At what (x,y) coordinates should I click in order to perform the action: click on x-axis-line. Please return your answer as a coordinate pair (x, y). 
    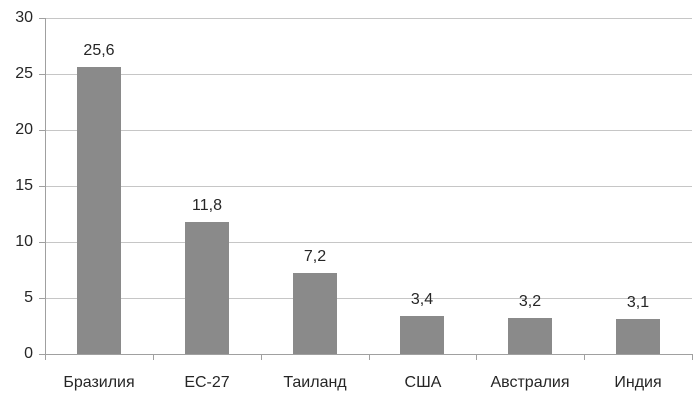
    Looking at the image, I should click on (369, 354).